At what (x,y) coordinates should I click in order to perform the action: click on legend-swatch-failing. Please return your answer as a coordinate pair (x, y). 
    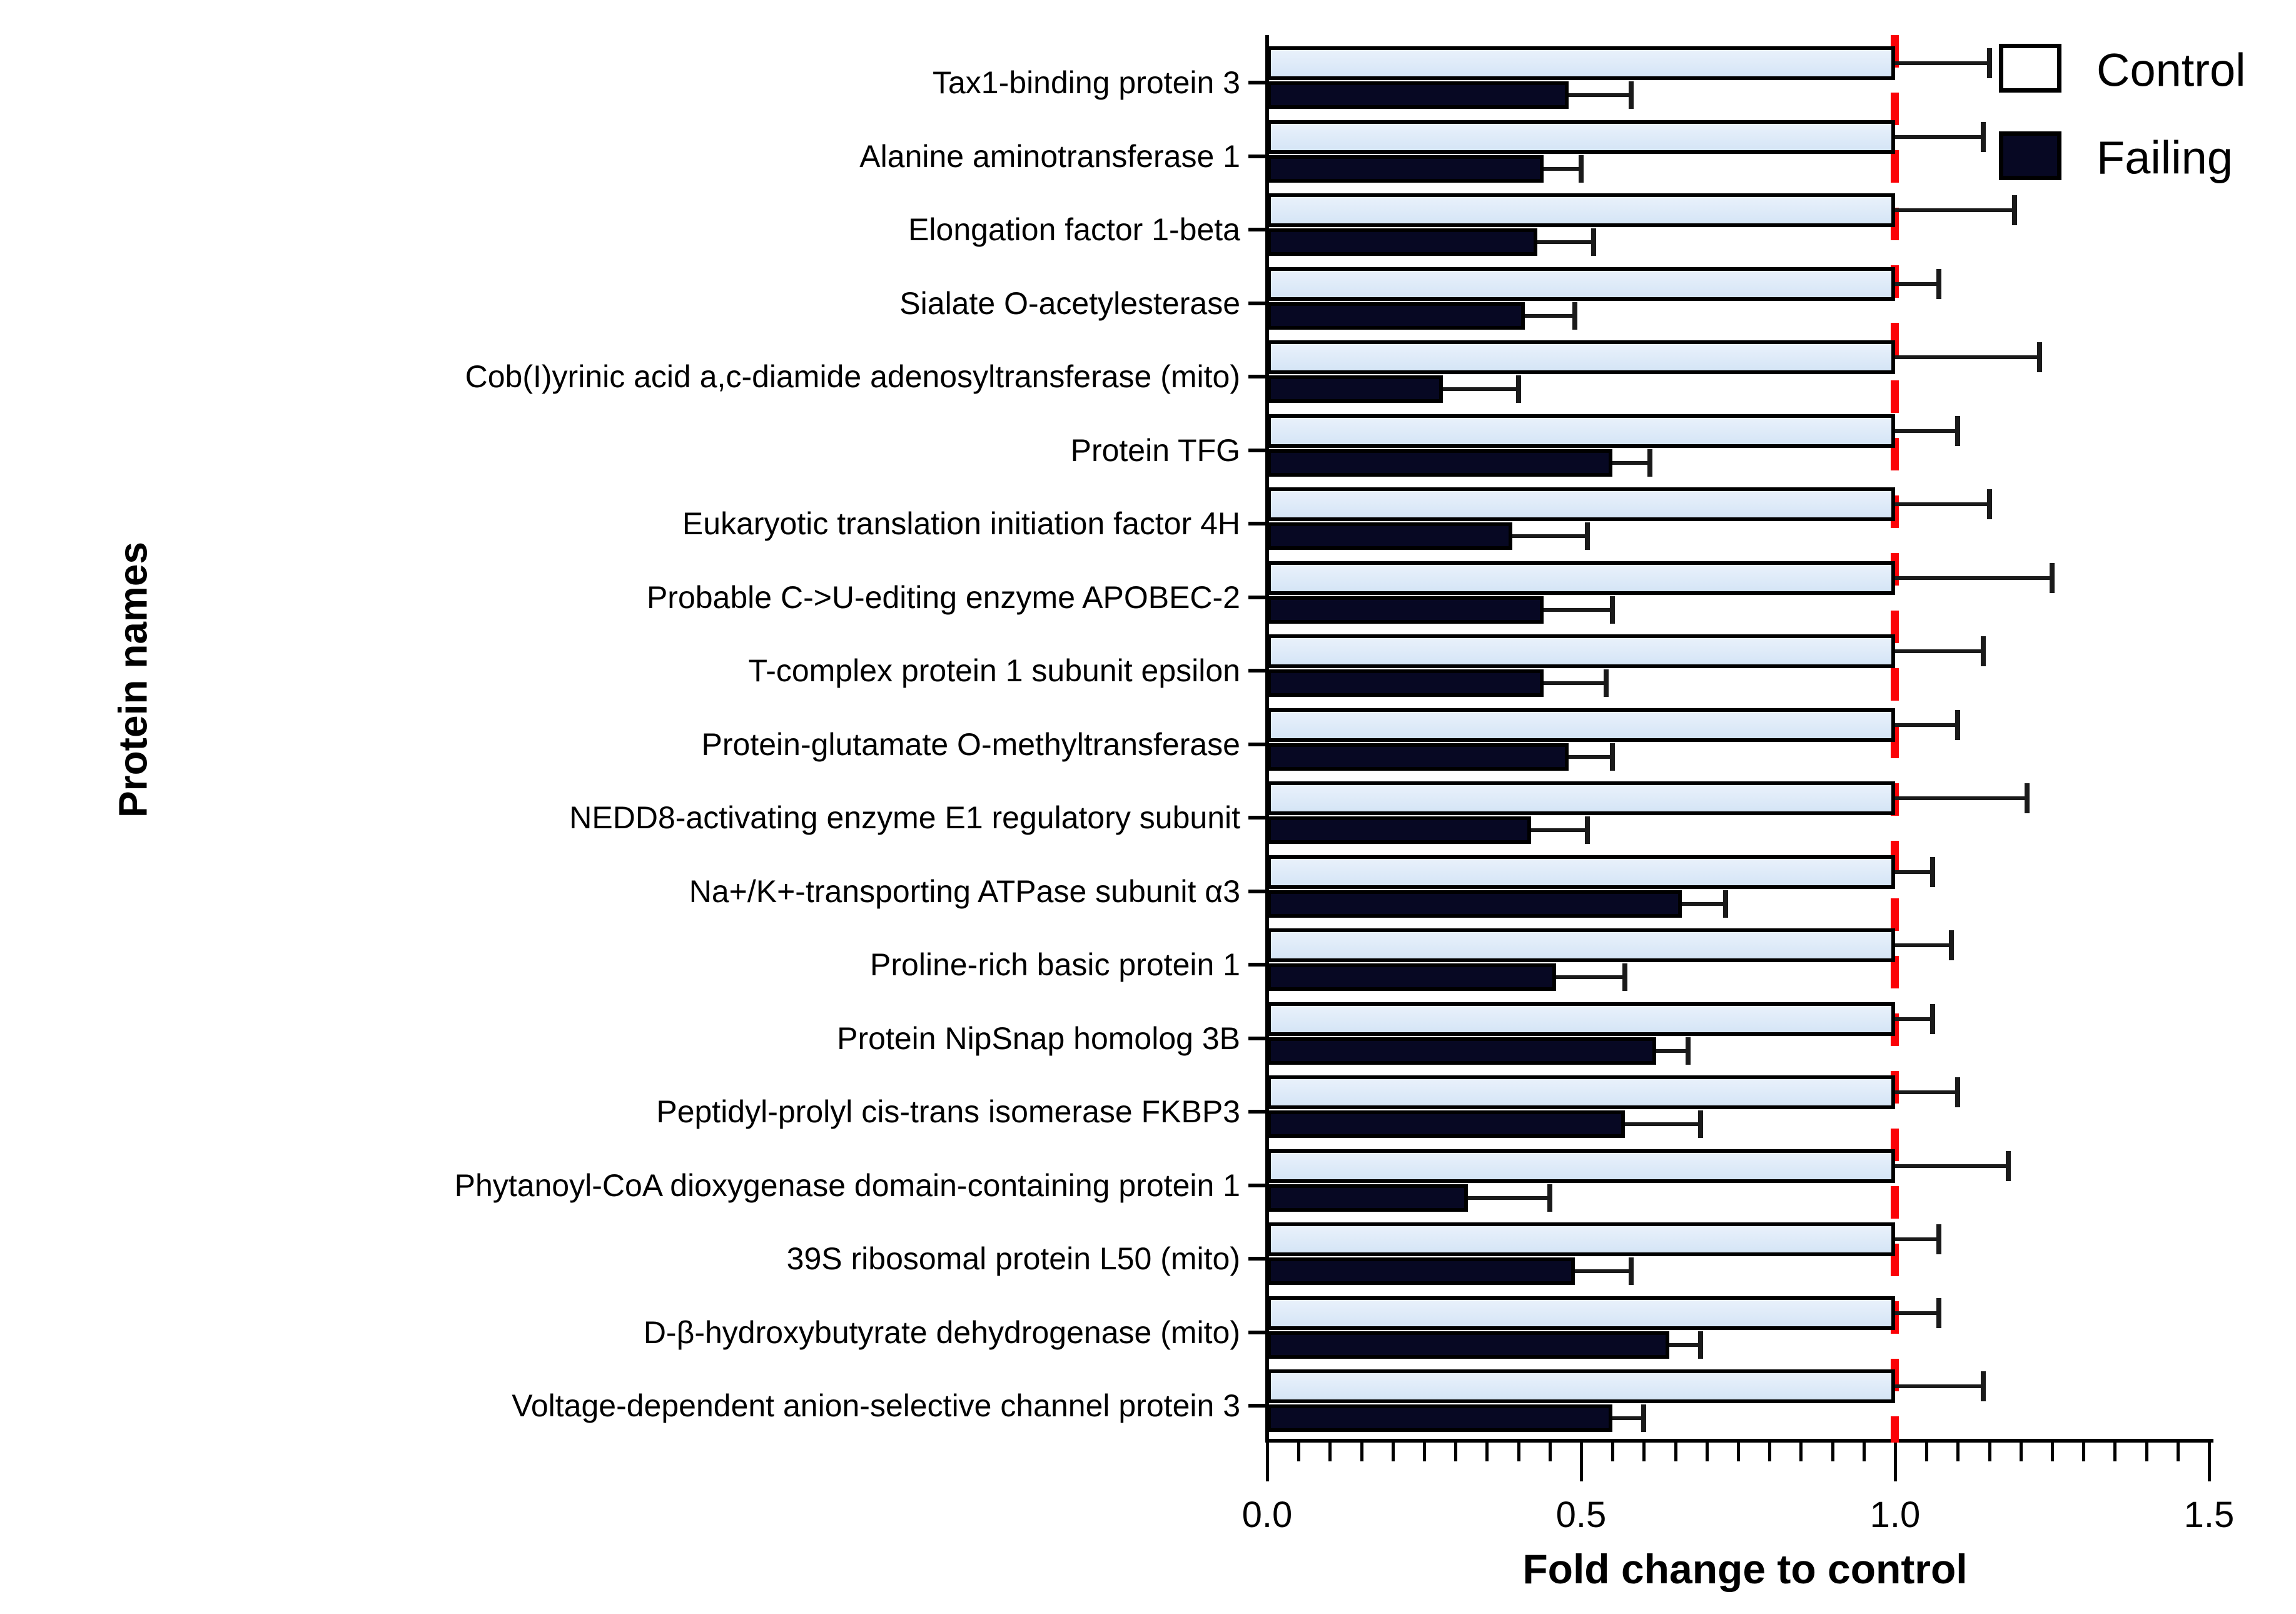
    Looking at the image, I should click on (2030, 155).